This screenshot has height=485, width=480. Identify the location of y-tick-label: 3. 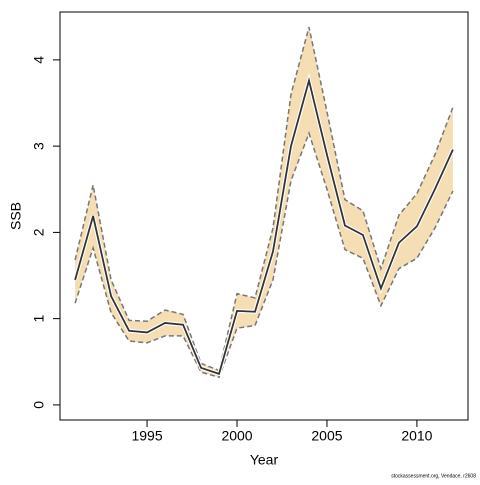
(39, 146).